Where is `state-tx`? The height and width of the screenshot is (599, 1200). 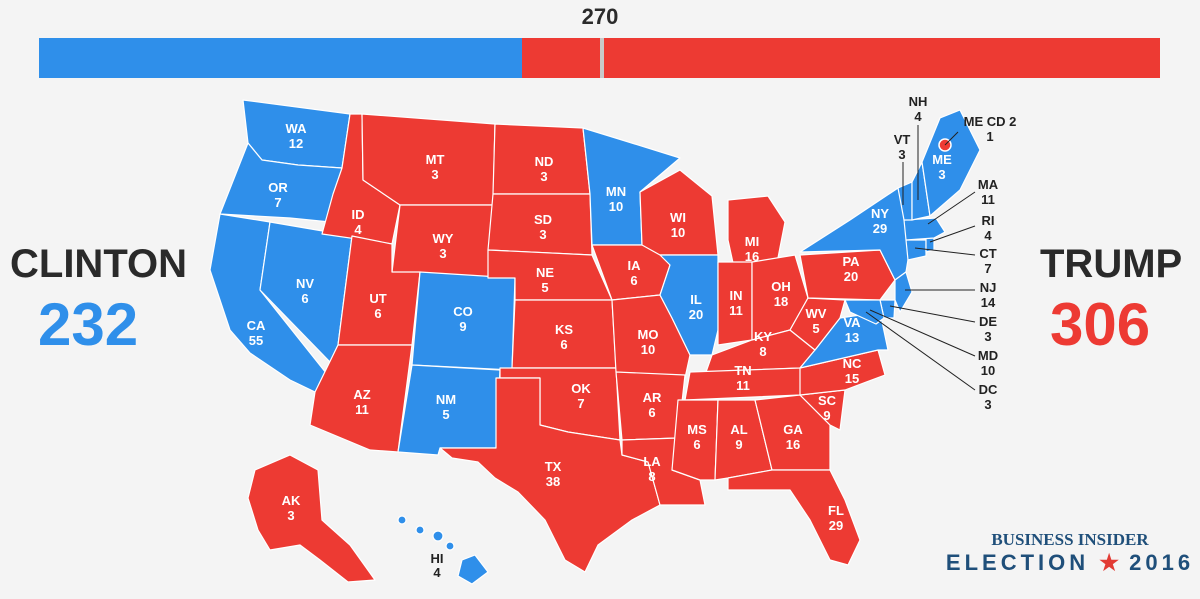
state-tx is located at coordinates (550, 475).